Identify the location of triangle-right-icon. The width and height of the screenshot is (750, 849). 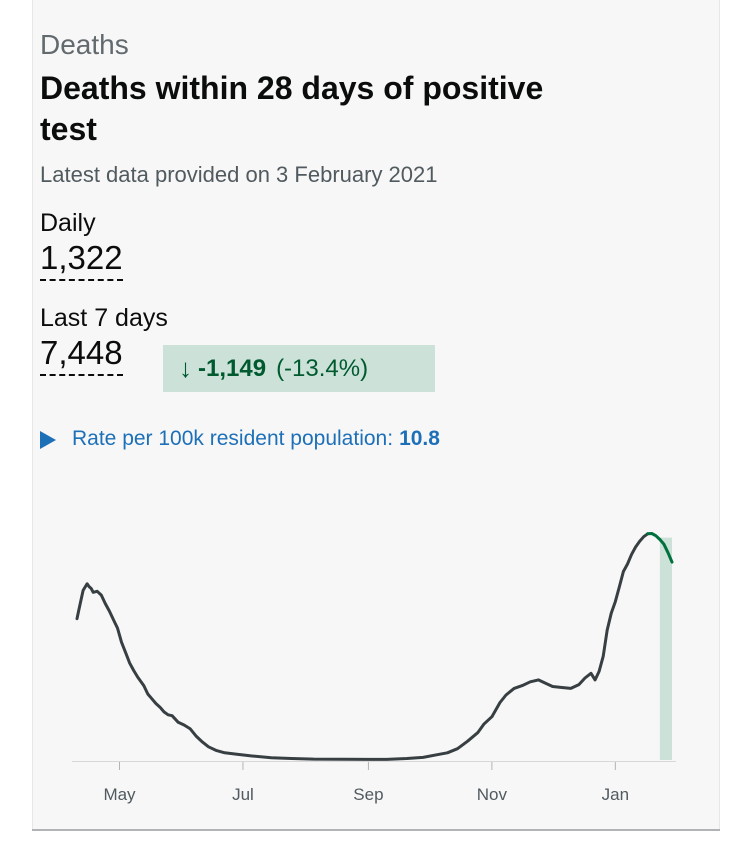
(48, 440).